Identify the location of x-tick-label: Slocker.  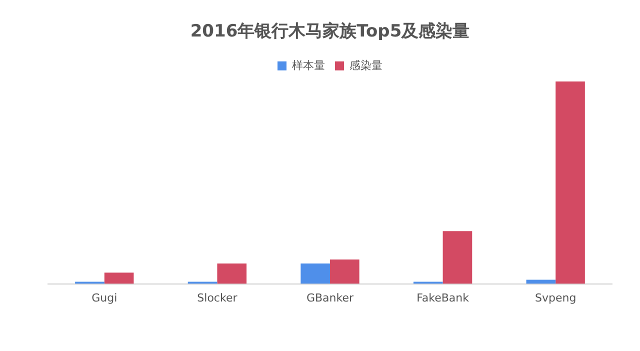
(217, 297).